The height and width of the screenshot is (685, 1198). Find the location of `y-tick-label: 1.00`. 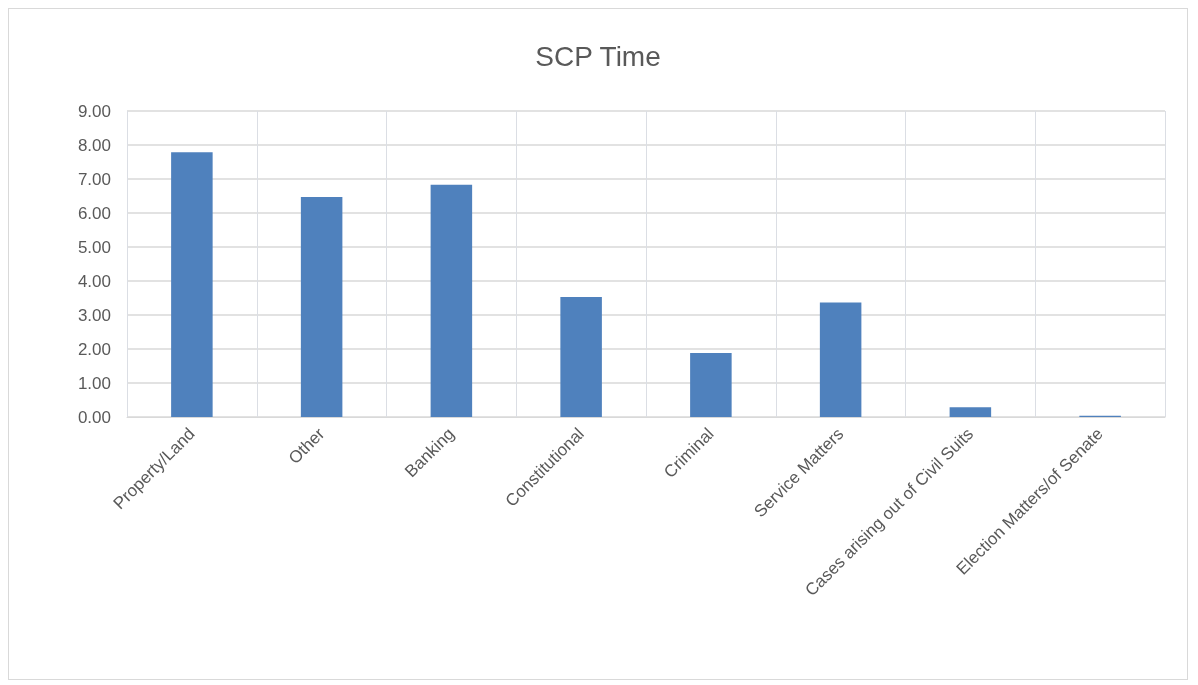

y-tick-label: 1.00 is located at coordinates (94, 383).